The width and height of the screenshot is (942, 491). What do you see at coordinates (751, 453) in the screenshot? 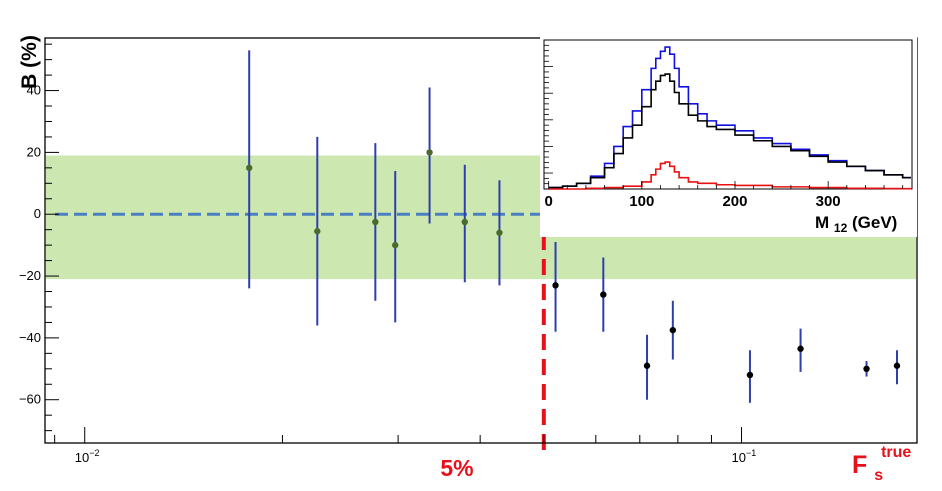
I see `x-tick-exponent: −1` at bounding box center [751, 453].